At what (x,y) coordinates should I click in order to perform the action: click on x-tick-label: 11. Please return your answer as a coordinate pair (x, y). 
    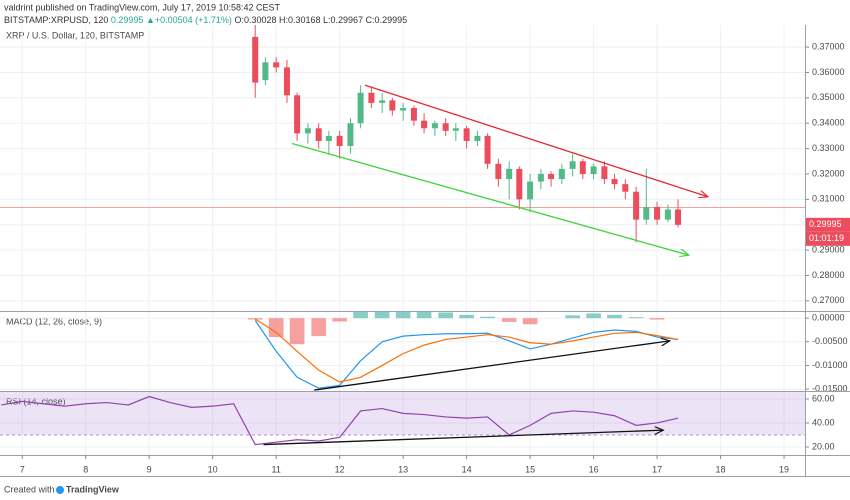
    Looking at the image, I should click on (275, 469).